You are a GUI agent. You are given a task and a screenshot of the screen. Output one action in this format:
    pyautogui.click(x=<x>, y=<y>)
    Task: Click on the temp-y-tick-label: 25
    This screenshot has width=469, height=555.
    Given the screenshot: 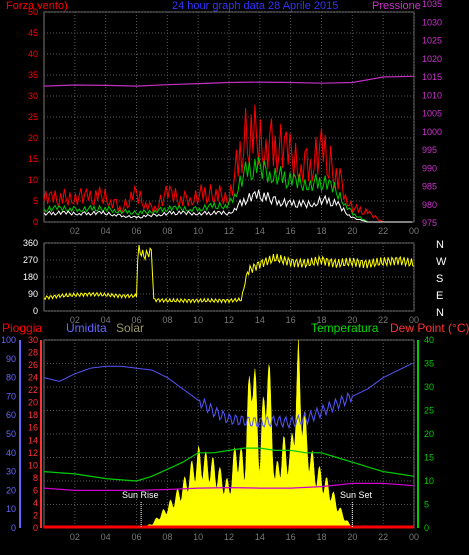 What is the action you would take?
    pyautogui.click(x=429, y=411)
    